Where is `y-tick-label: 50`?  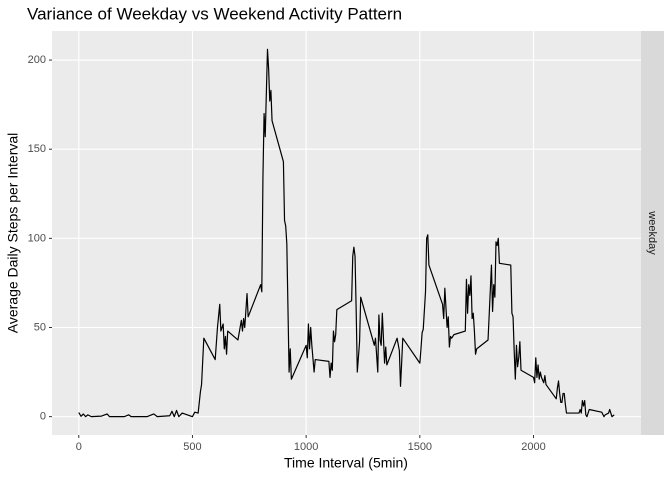 y-tick-label: 50 is located at coordinates (40, 327).